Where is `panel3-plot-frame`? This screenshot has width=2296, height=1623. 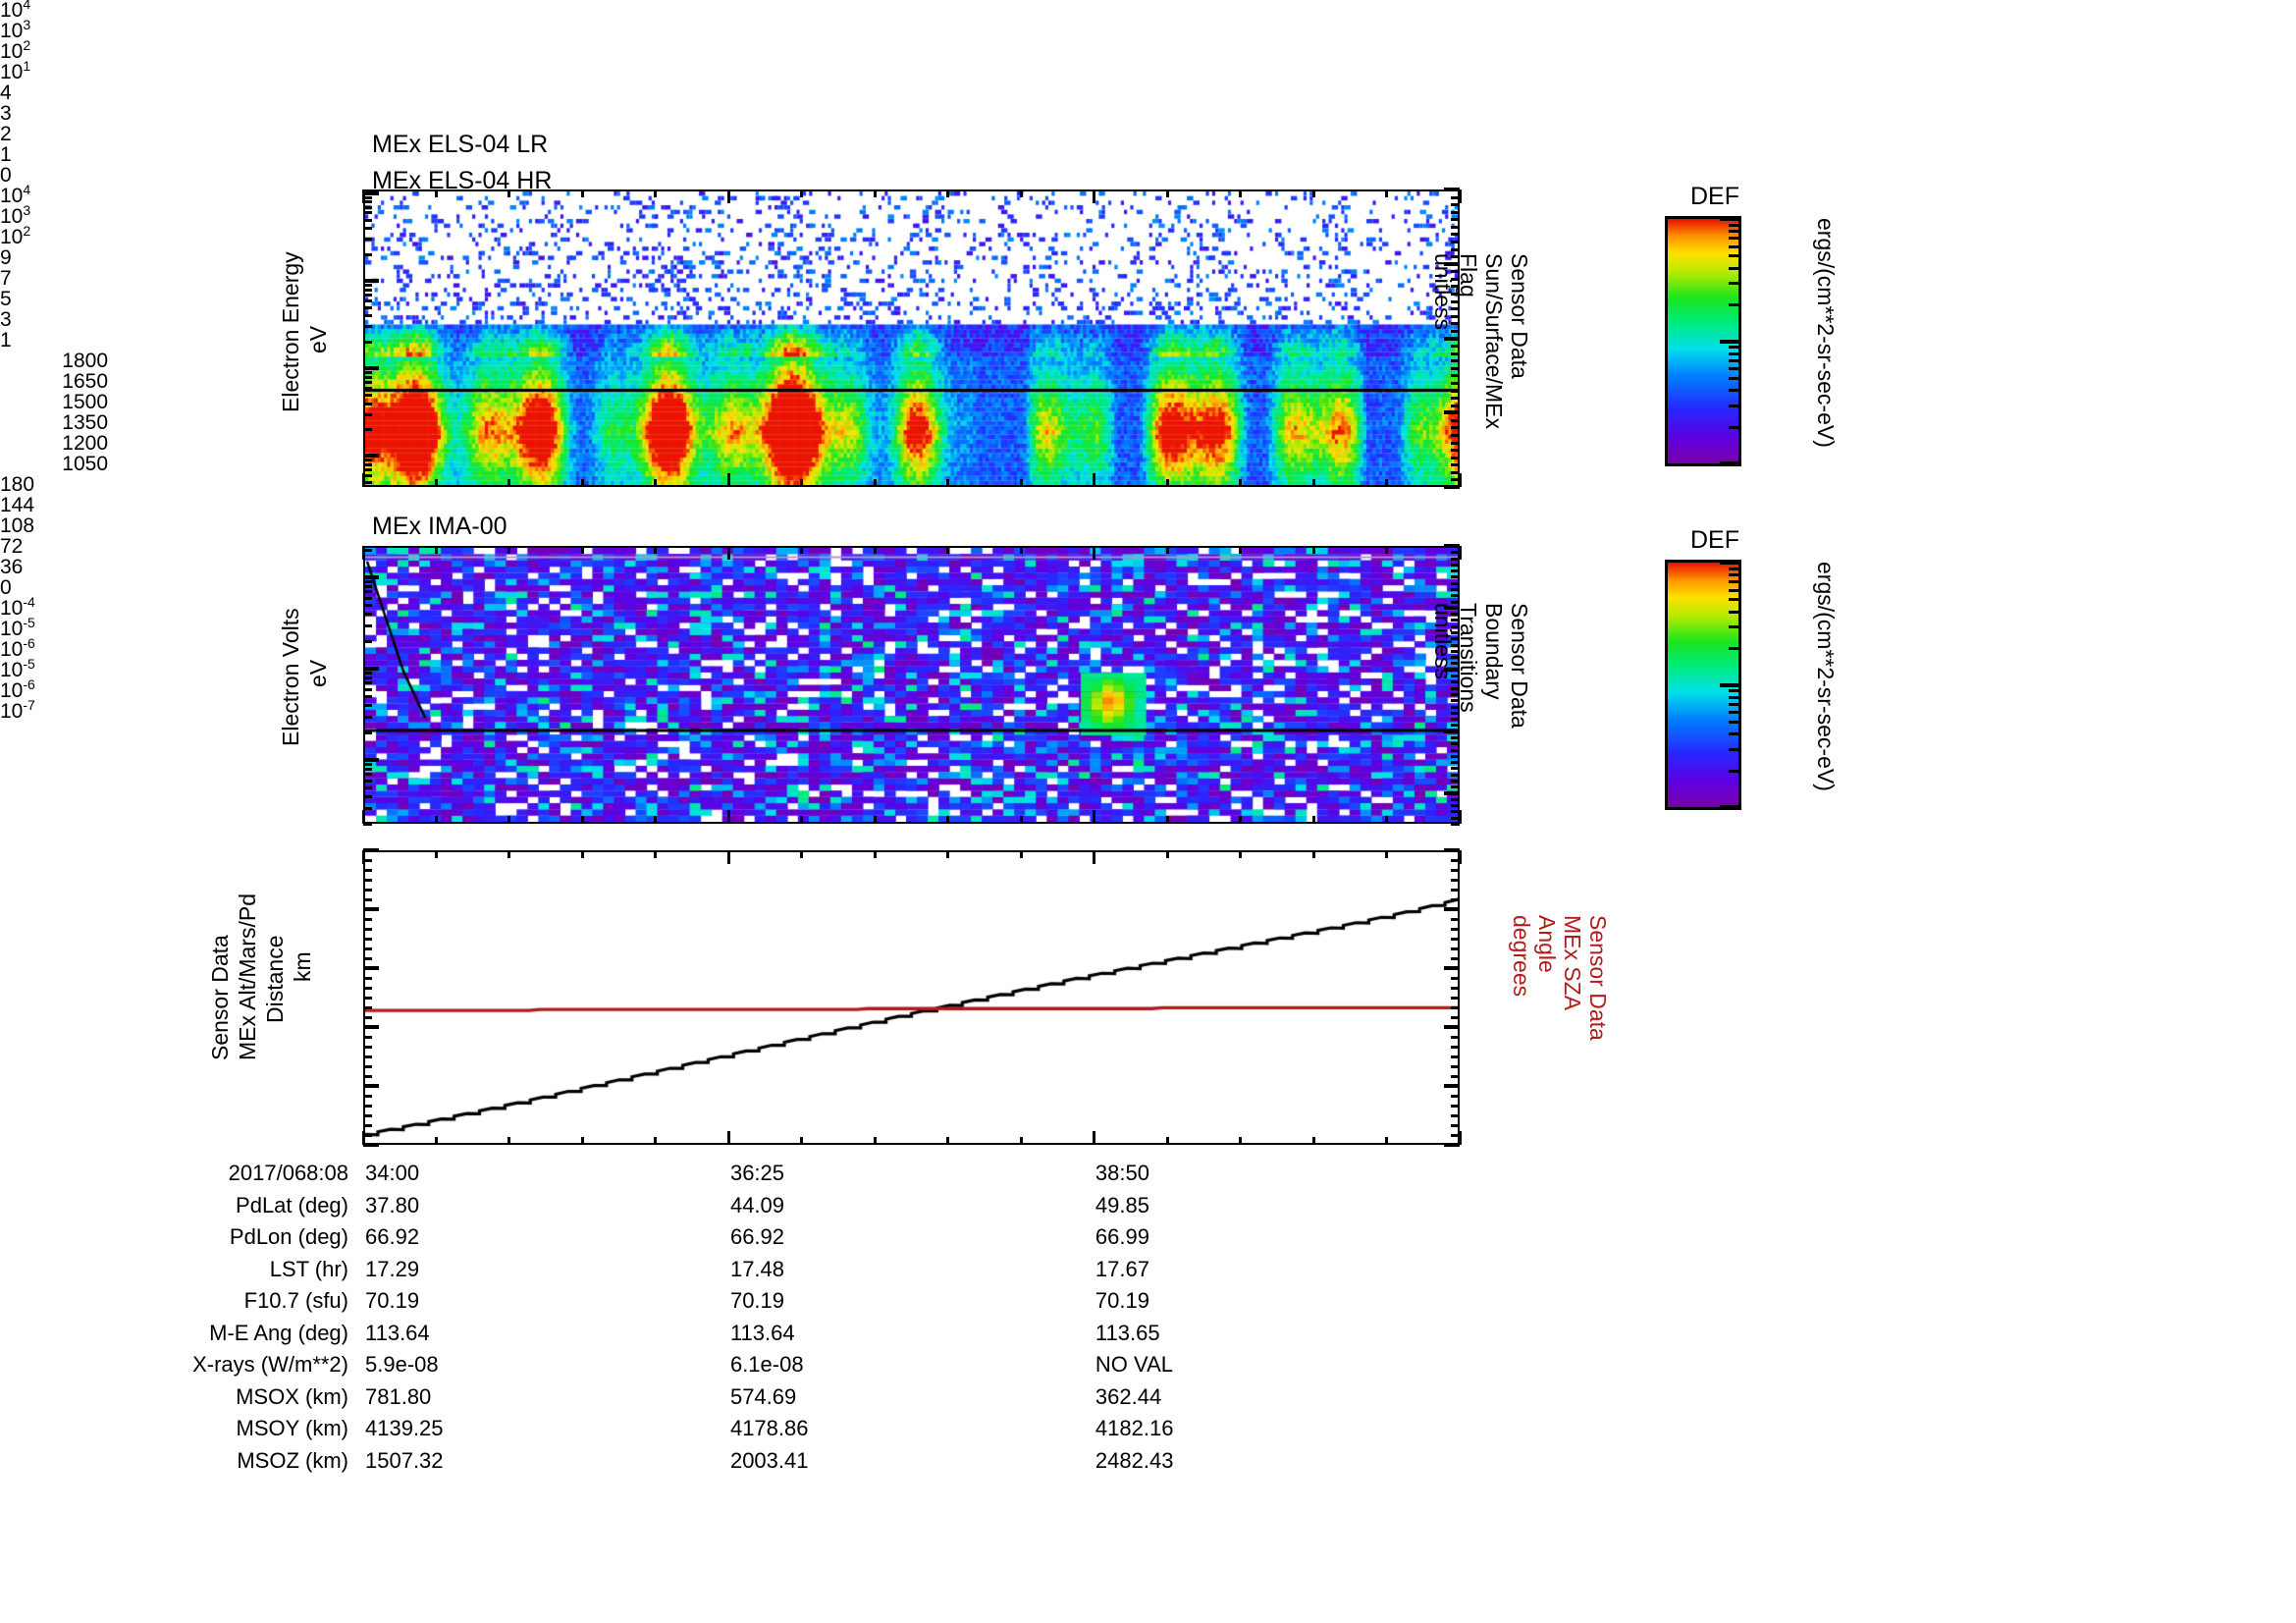 panel3-plot-frame is located at coordinates (911, 997).